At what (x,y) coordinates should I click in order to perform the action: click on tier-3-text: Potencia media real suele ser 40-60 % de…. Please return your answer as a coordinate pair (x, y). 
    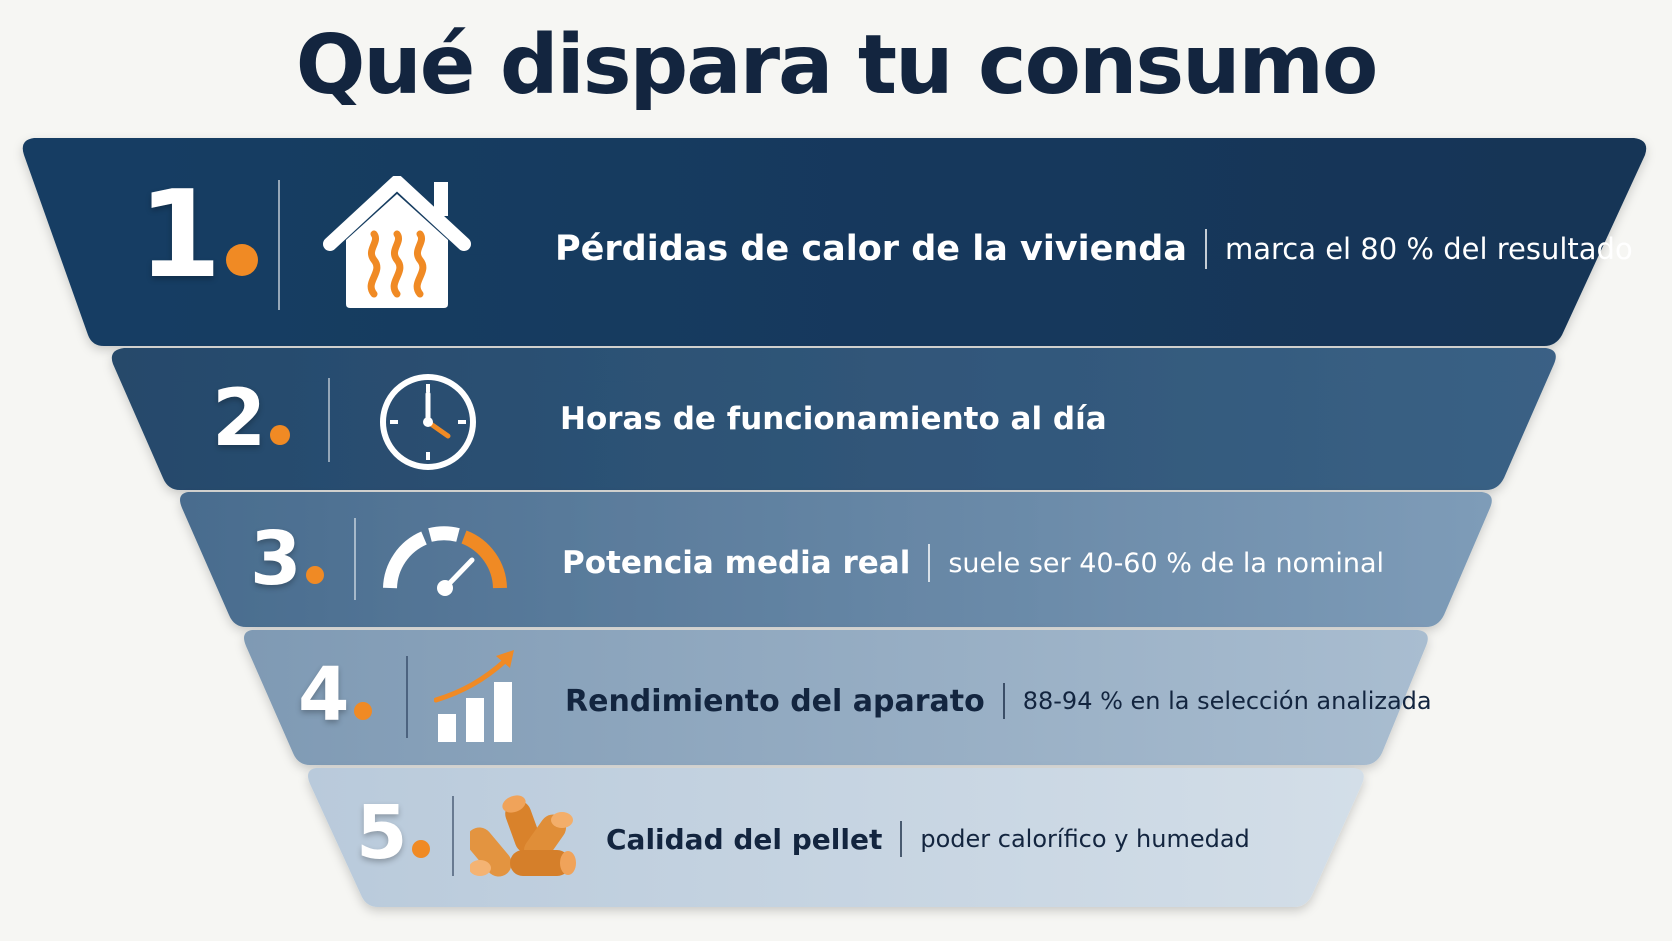
    Looking at the image, I should click on (973, 563).